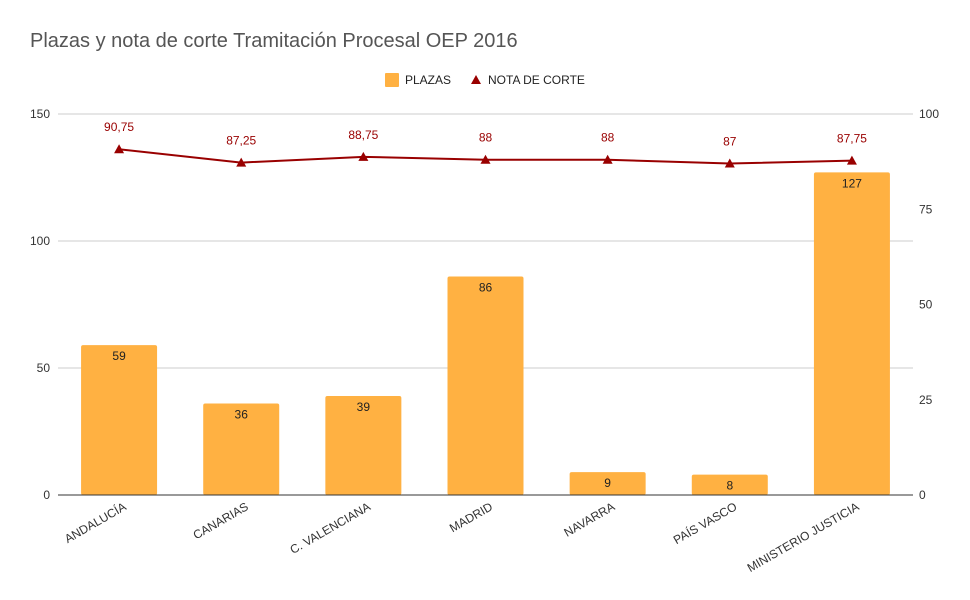 The height and width of the screenshot is (600, 970). What do you see at coordinates (929, 114) in the screenshot?
I see `y-right-tick-label: 100` at bounding box center [929, 114].